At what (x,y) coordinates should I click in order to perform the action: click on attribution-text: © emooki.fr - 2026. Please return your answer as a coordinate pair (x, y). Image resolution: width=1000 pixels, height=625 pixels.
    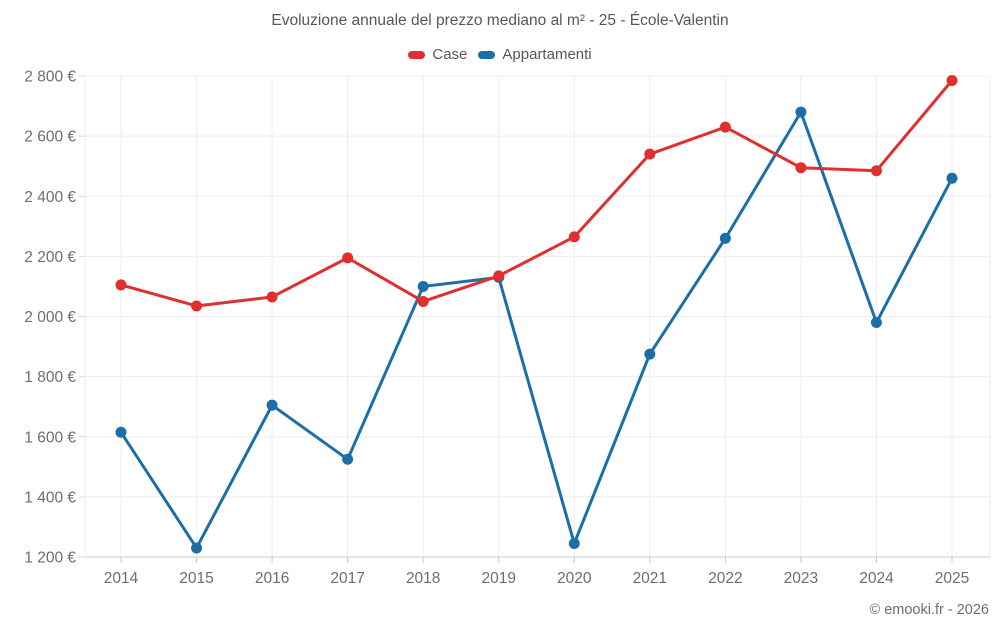
    Looking at the image, I should click on (929, 610).